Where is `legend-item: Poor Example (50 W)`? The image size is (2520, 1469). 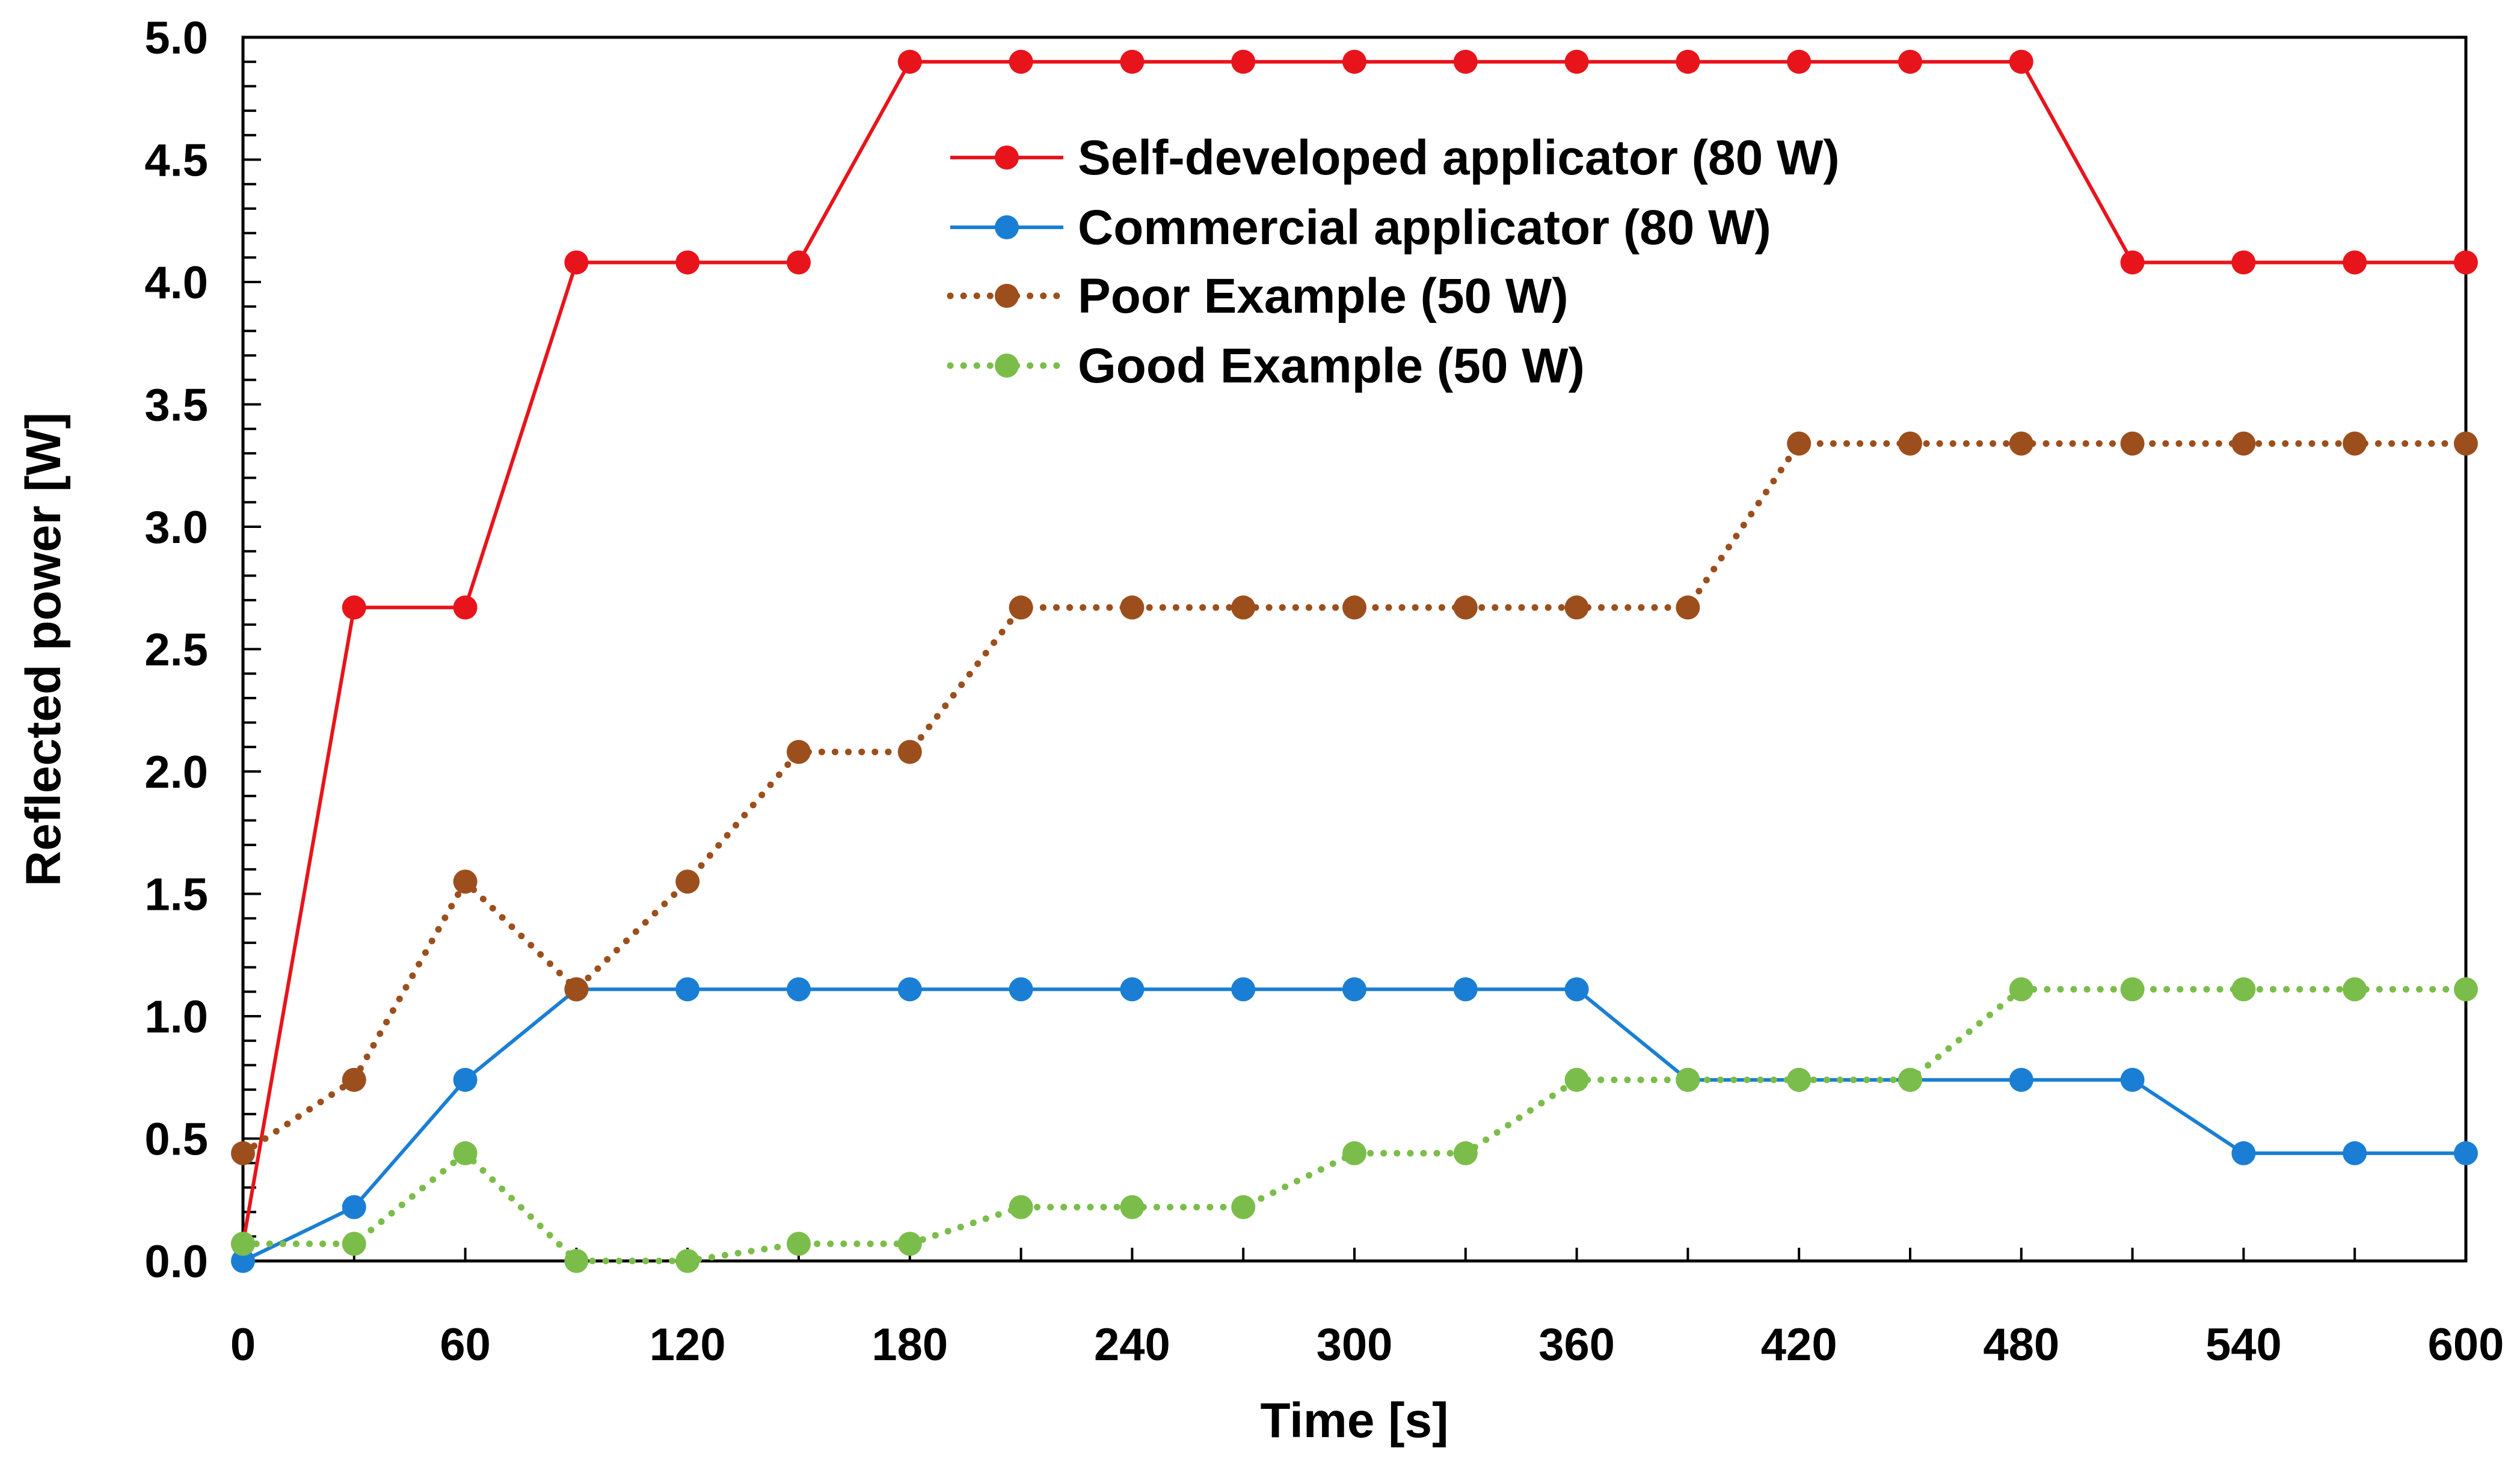 legend-item: Poor Example (50 W) is located at coordinates (1258, 296).